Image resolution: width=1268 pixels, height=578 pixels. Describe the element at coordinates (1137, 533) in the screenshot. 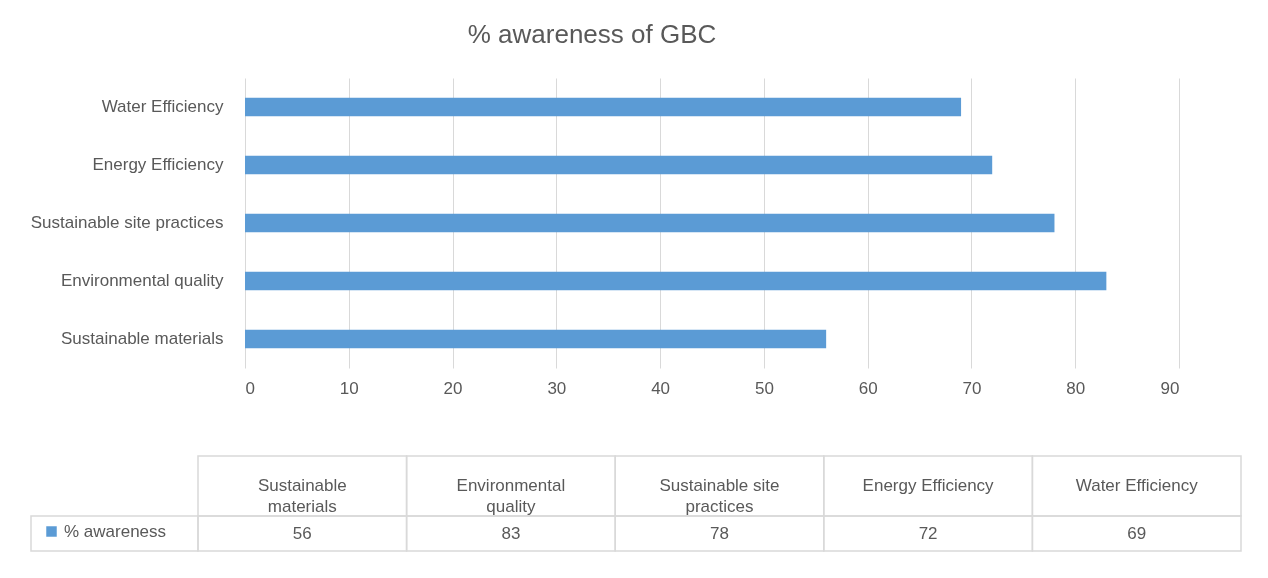

I see `data-label: 69` at that location.